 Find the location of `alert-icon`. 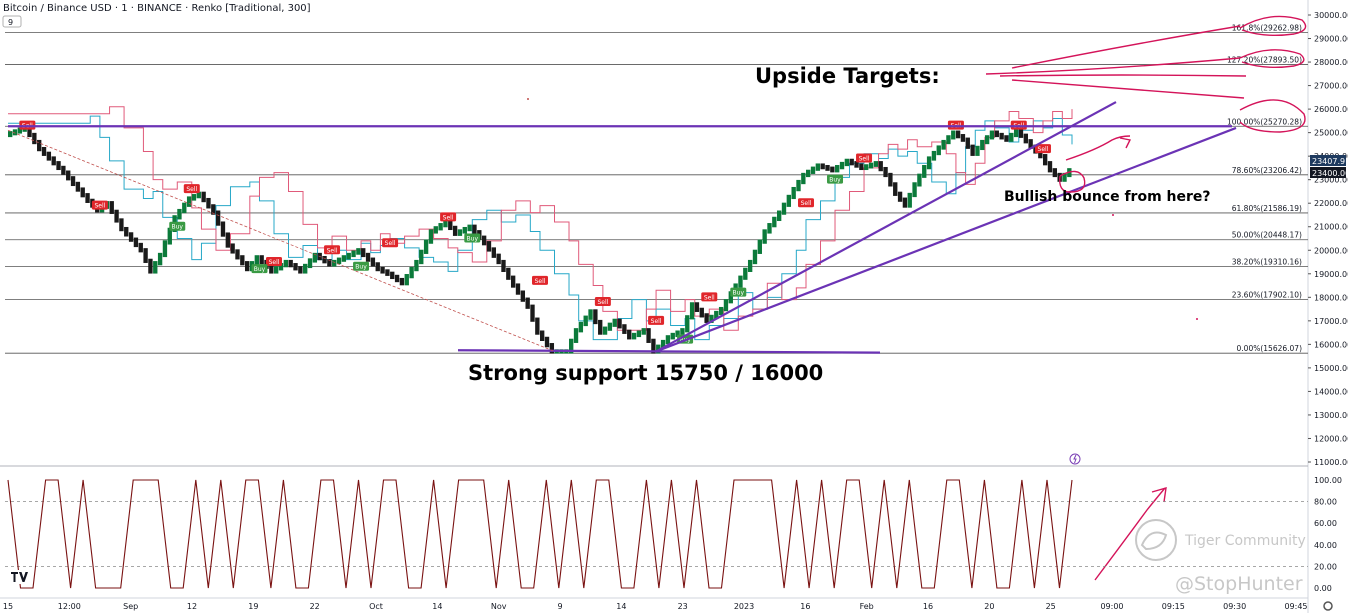

alert-icon is located at coordinates (1075, 459).